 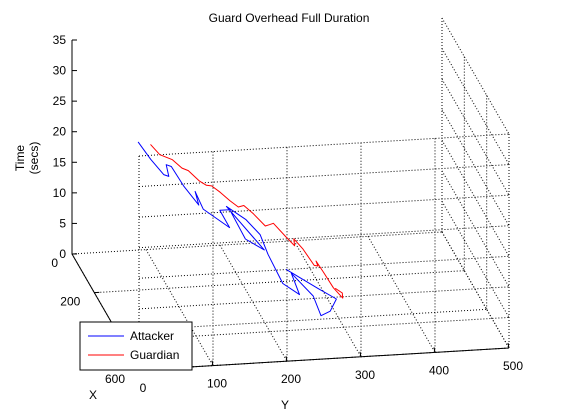 I want to click on chart-title: Guard Overhead Full Duration, so click(x=289, y=18).